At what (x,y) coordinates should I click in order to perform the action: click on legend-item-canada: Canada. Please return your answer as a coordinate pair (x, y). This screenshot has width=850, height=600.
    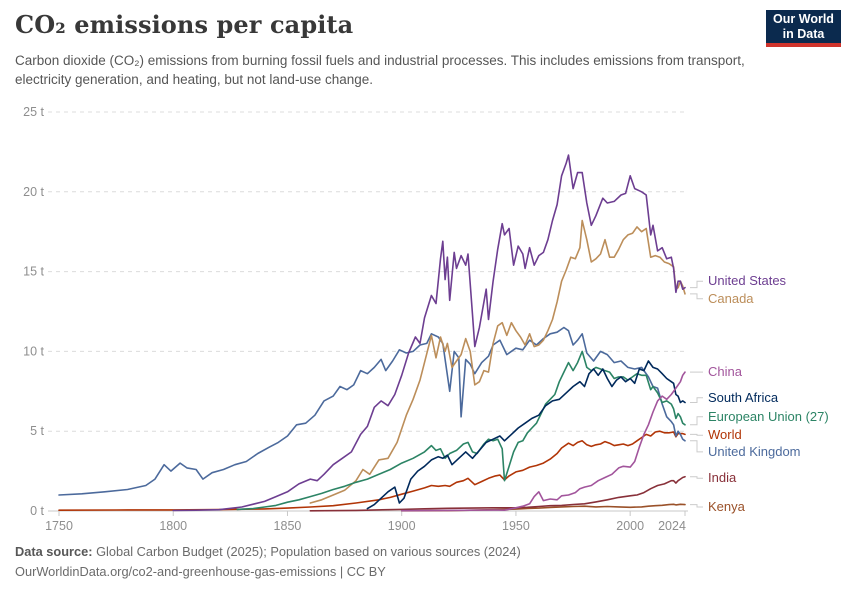
    Looking at the image, I should click on (731, 298).